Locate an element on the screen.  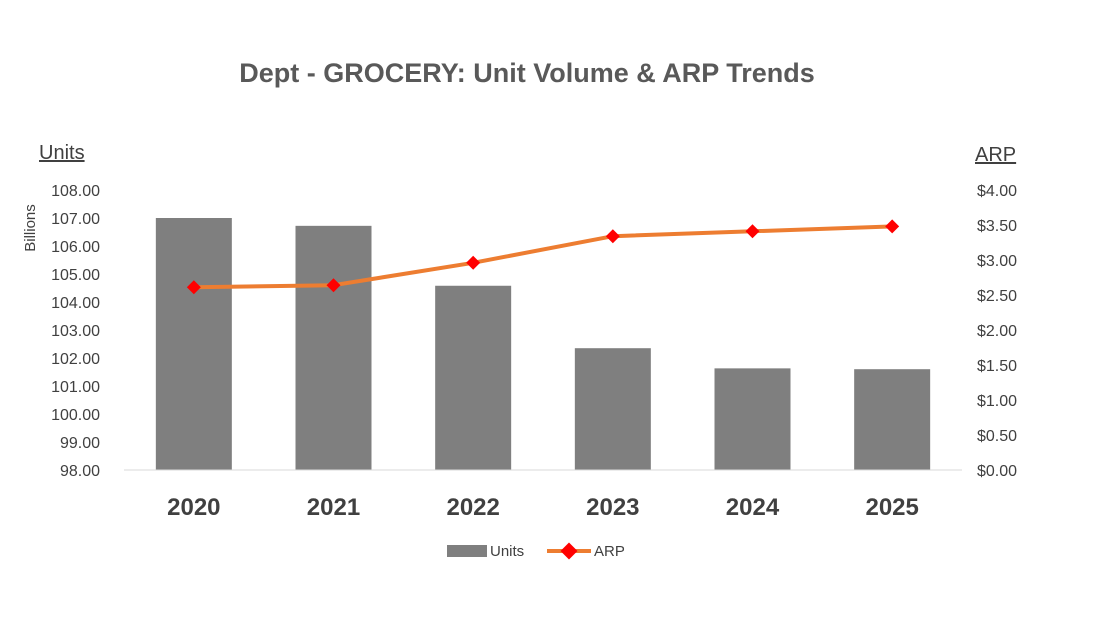
right-axis-title: ARP is located at coordinates (995, 155).